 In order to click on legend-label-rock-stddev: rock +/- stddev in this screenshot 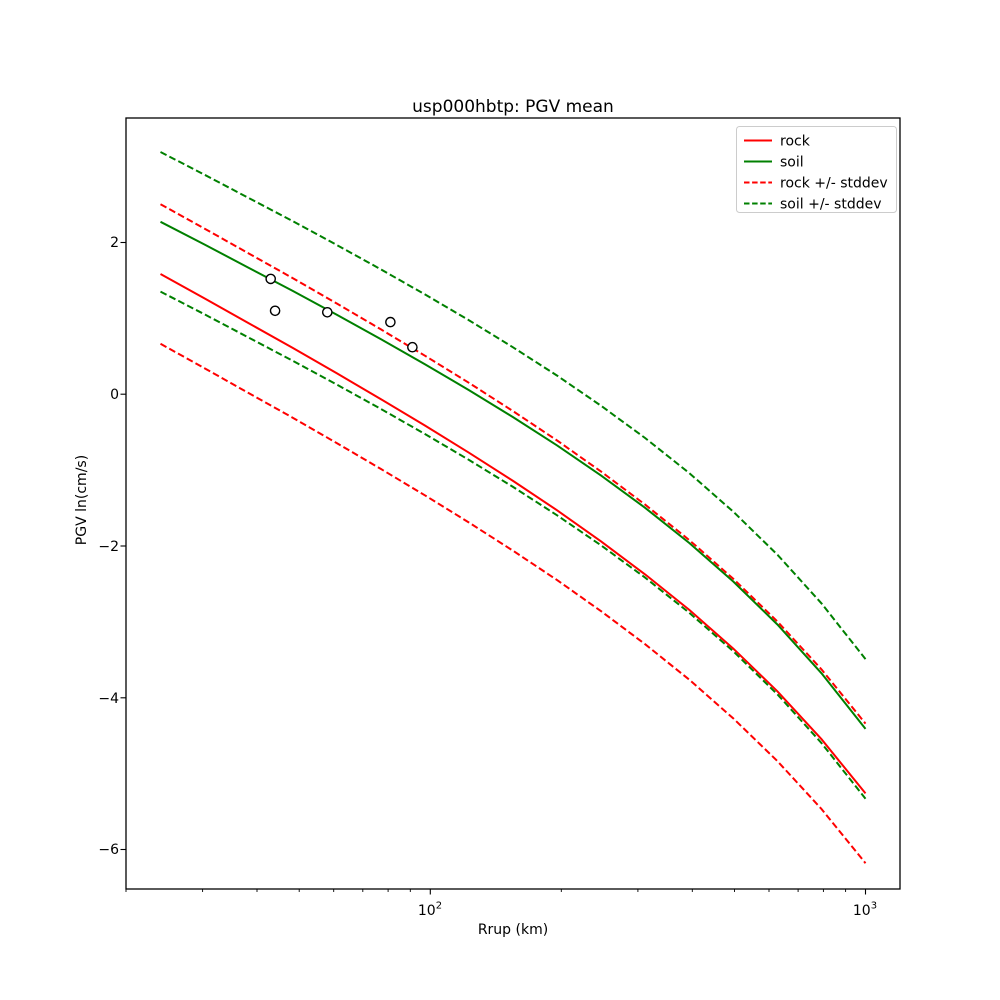, I will do `click(834, 184)`.